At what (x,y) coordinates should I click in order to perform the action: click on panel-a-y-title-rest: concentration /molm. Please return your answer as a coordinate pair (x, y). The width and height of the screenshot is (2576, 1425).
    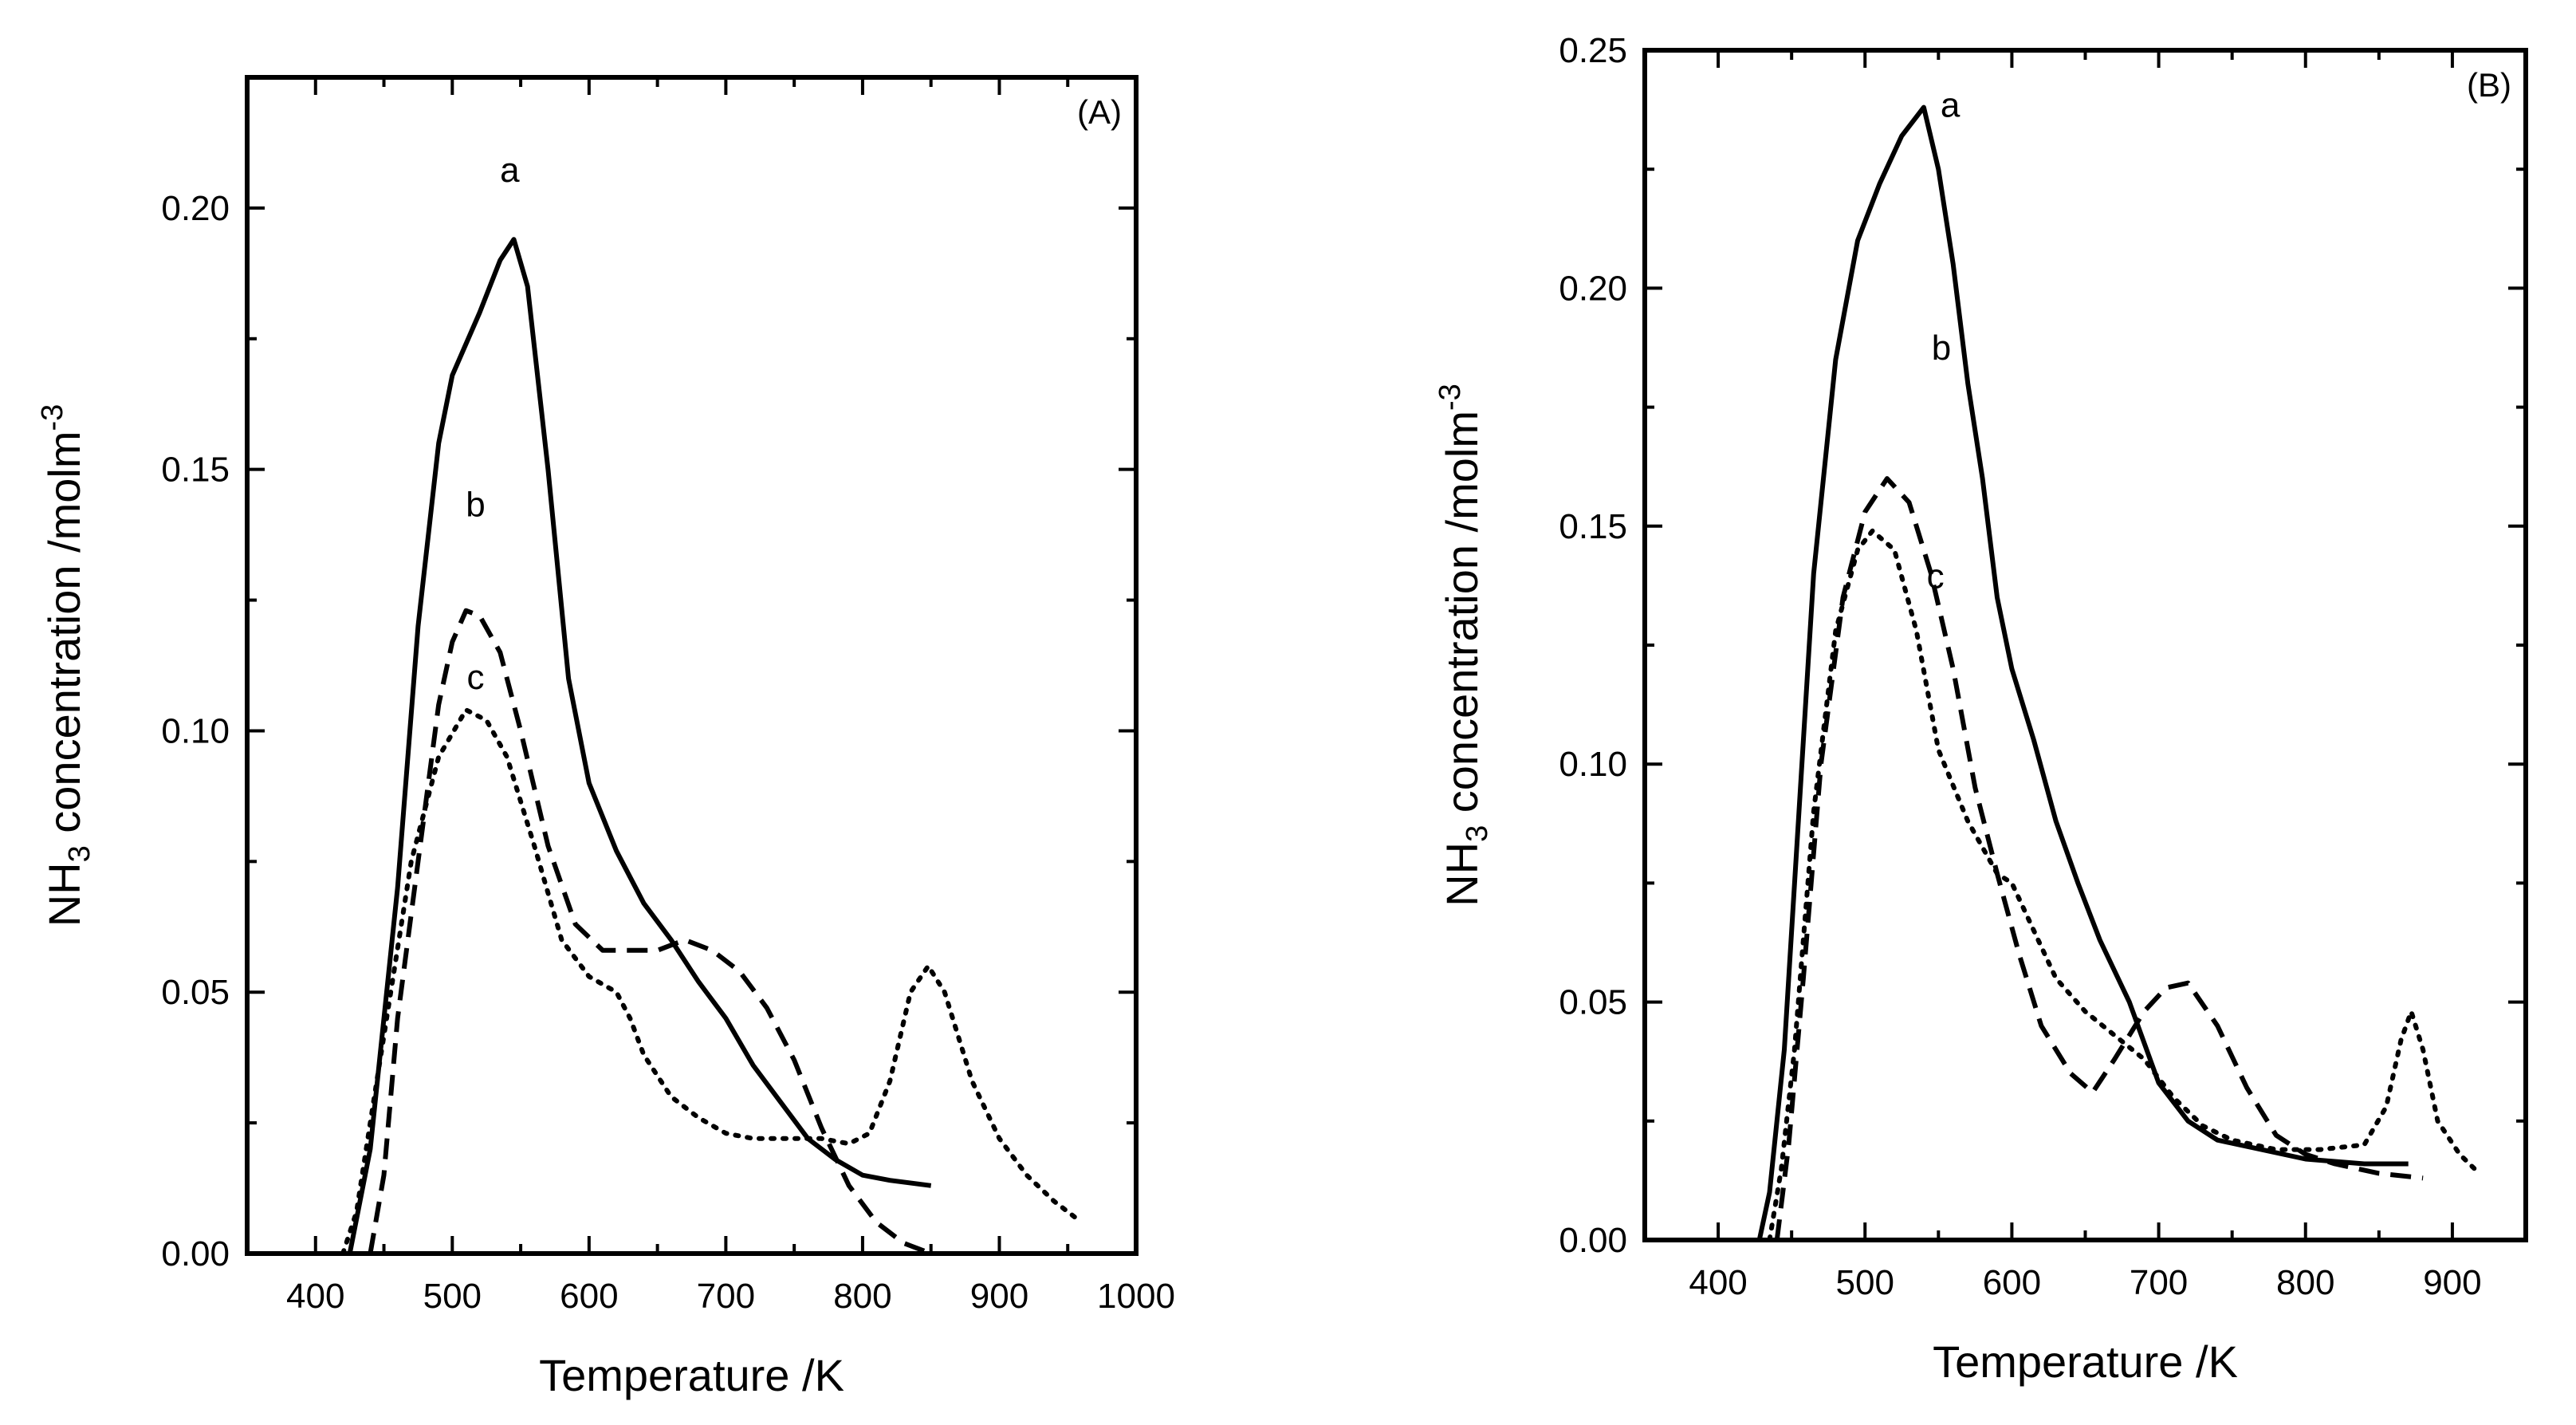
    Looking at the image, I should click on (64, 638).